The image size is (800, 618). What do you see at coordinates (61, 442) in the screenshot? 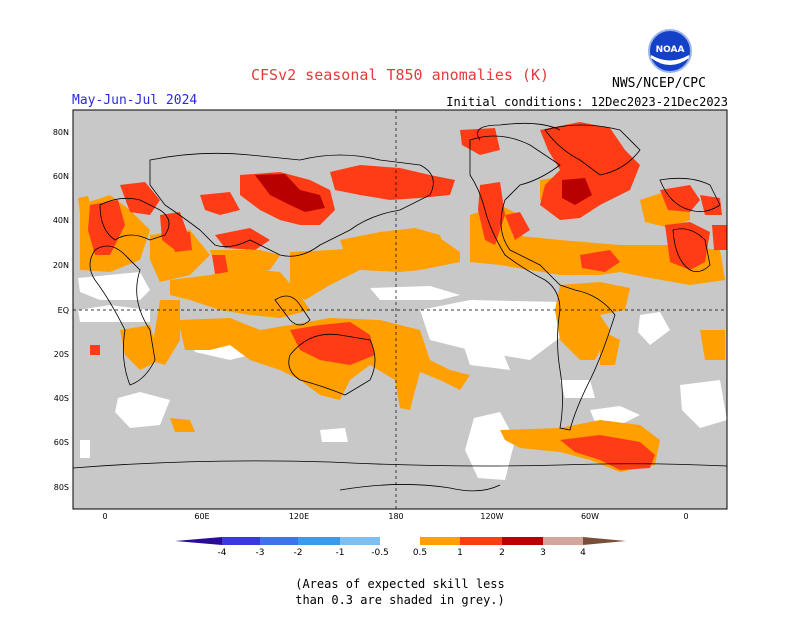
I see `lat-label: 60S` at bounding box center [61, 442].